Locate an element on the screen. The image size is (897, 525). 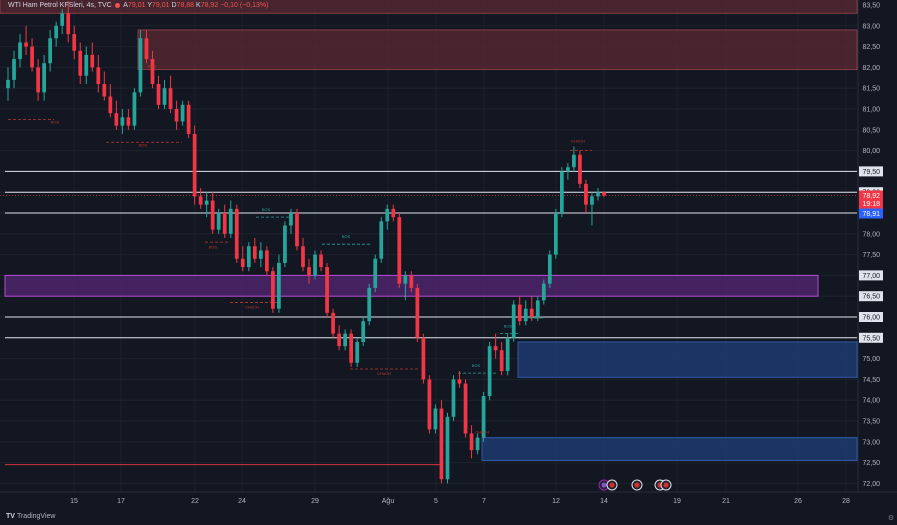
time-tick-label: 29 is located at coordinates (315, 501).